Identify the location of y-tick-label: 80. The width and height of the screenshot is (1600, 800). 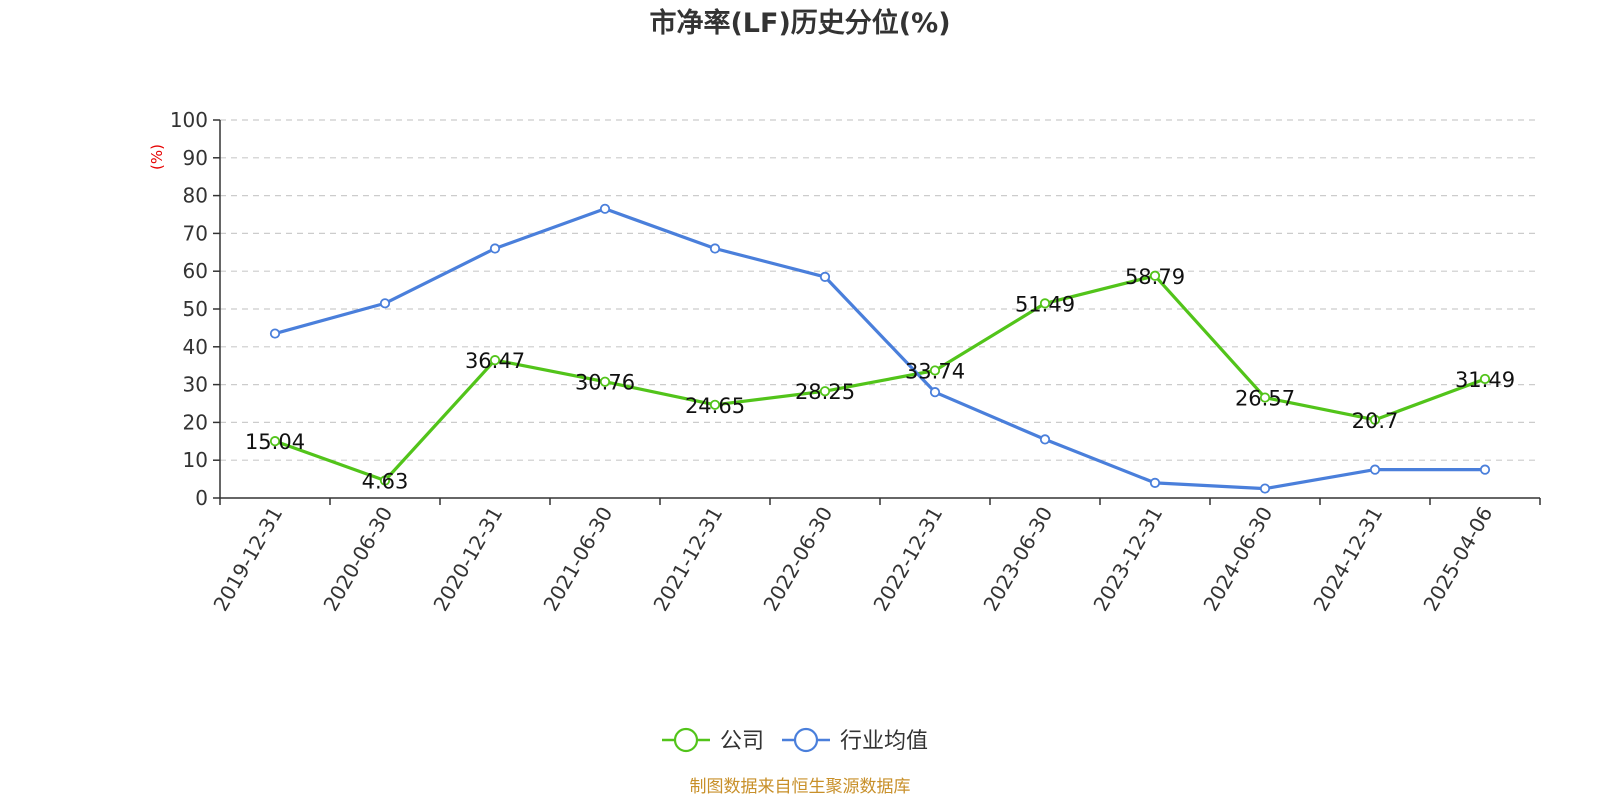
(195, 196).